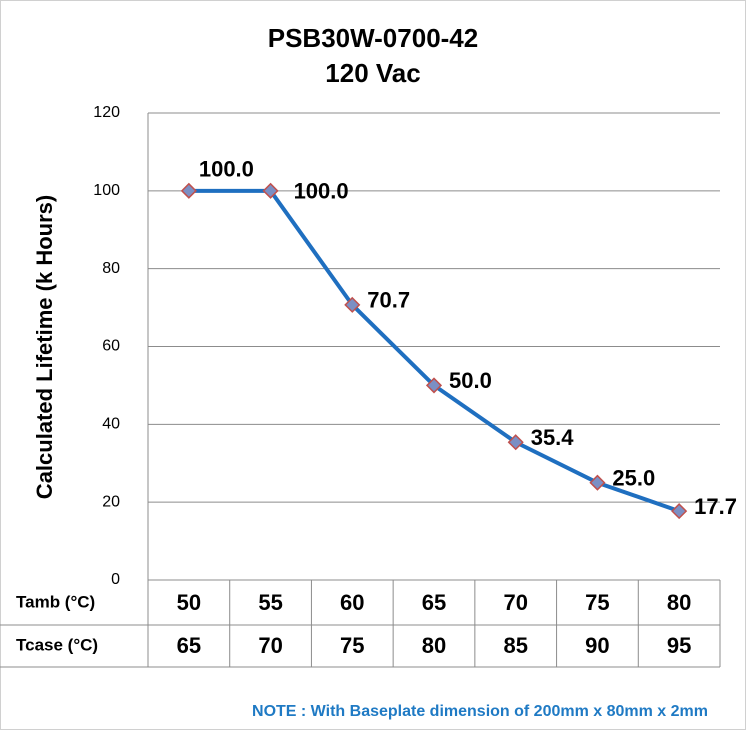 The height and width of the screenshot is (730, 747). What do you see at coordinates (111, 268) in the screenshot?
I see `y-tick-label: 80` at bounding box center [111, 268].